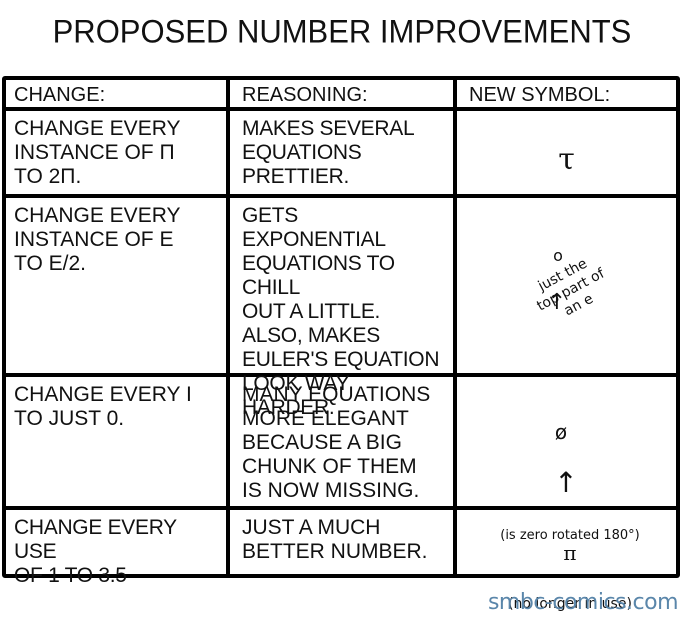  I want to click on rotated-zero-symbol: ø, so click(561, 432).